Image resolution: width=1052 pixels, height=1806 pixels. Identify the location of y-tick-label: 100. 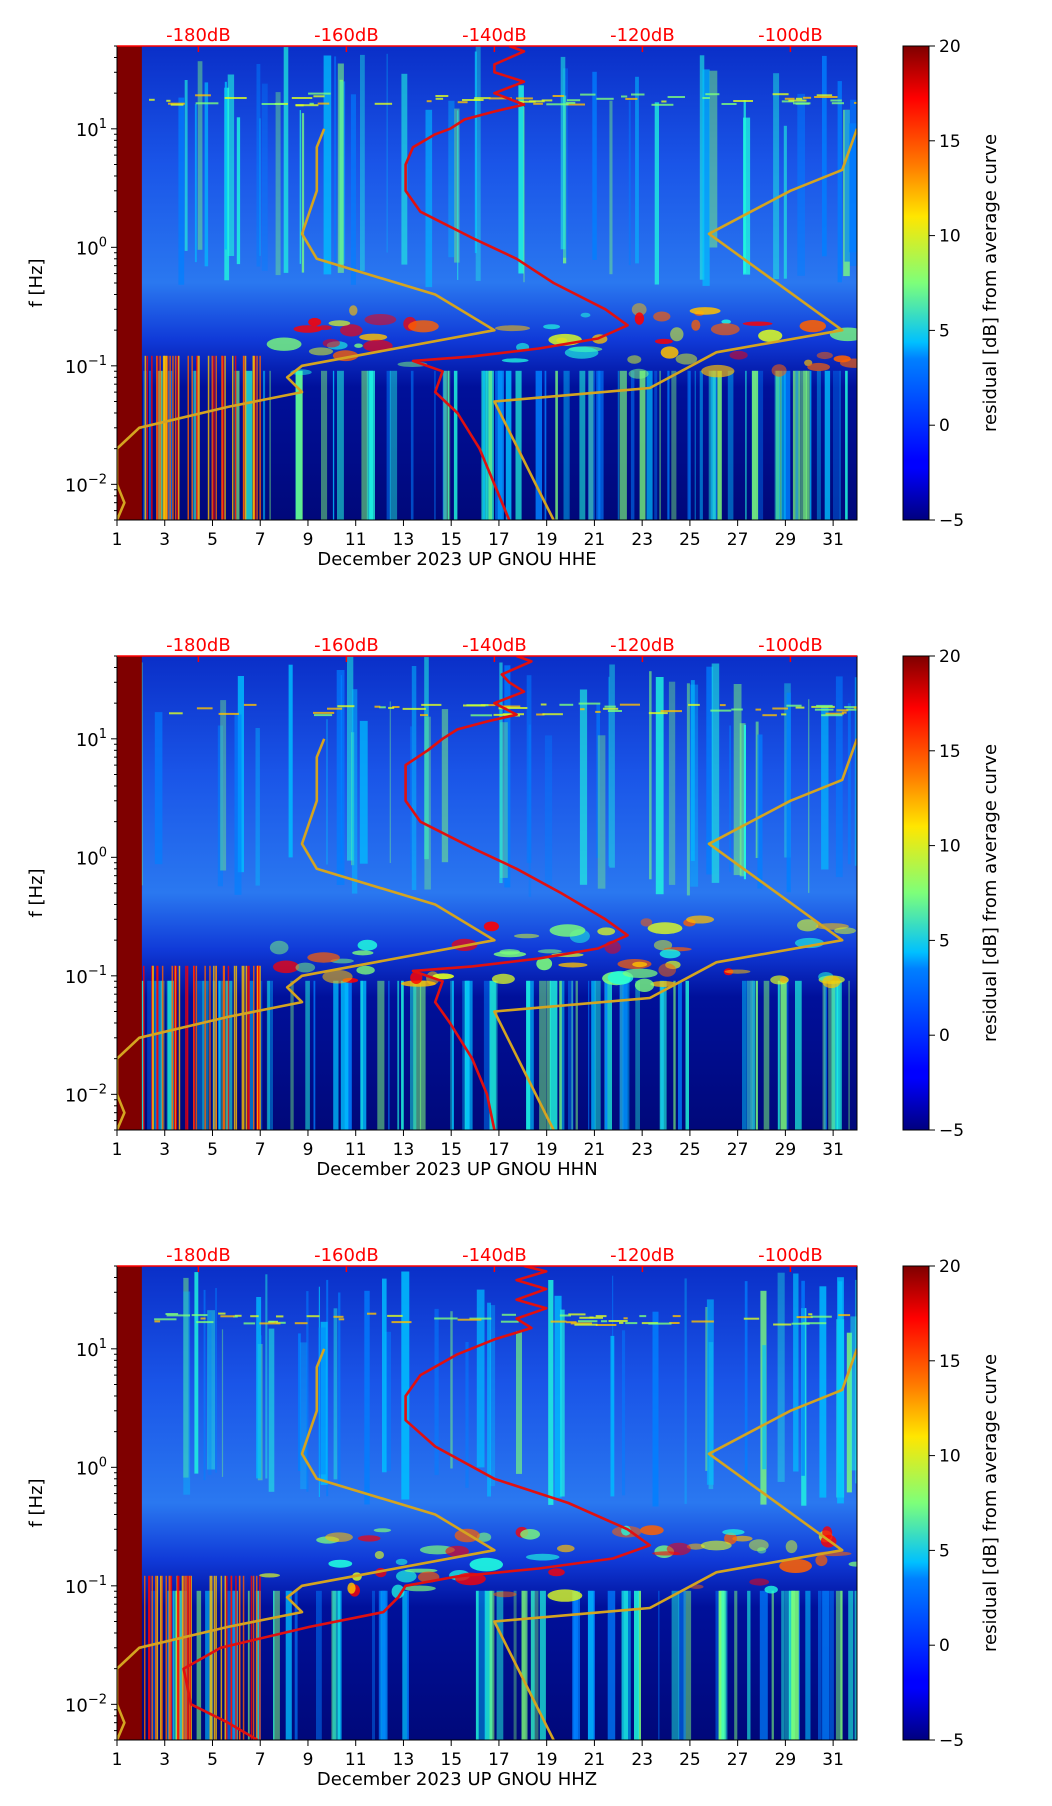
(91, 857).